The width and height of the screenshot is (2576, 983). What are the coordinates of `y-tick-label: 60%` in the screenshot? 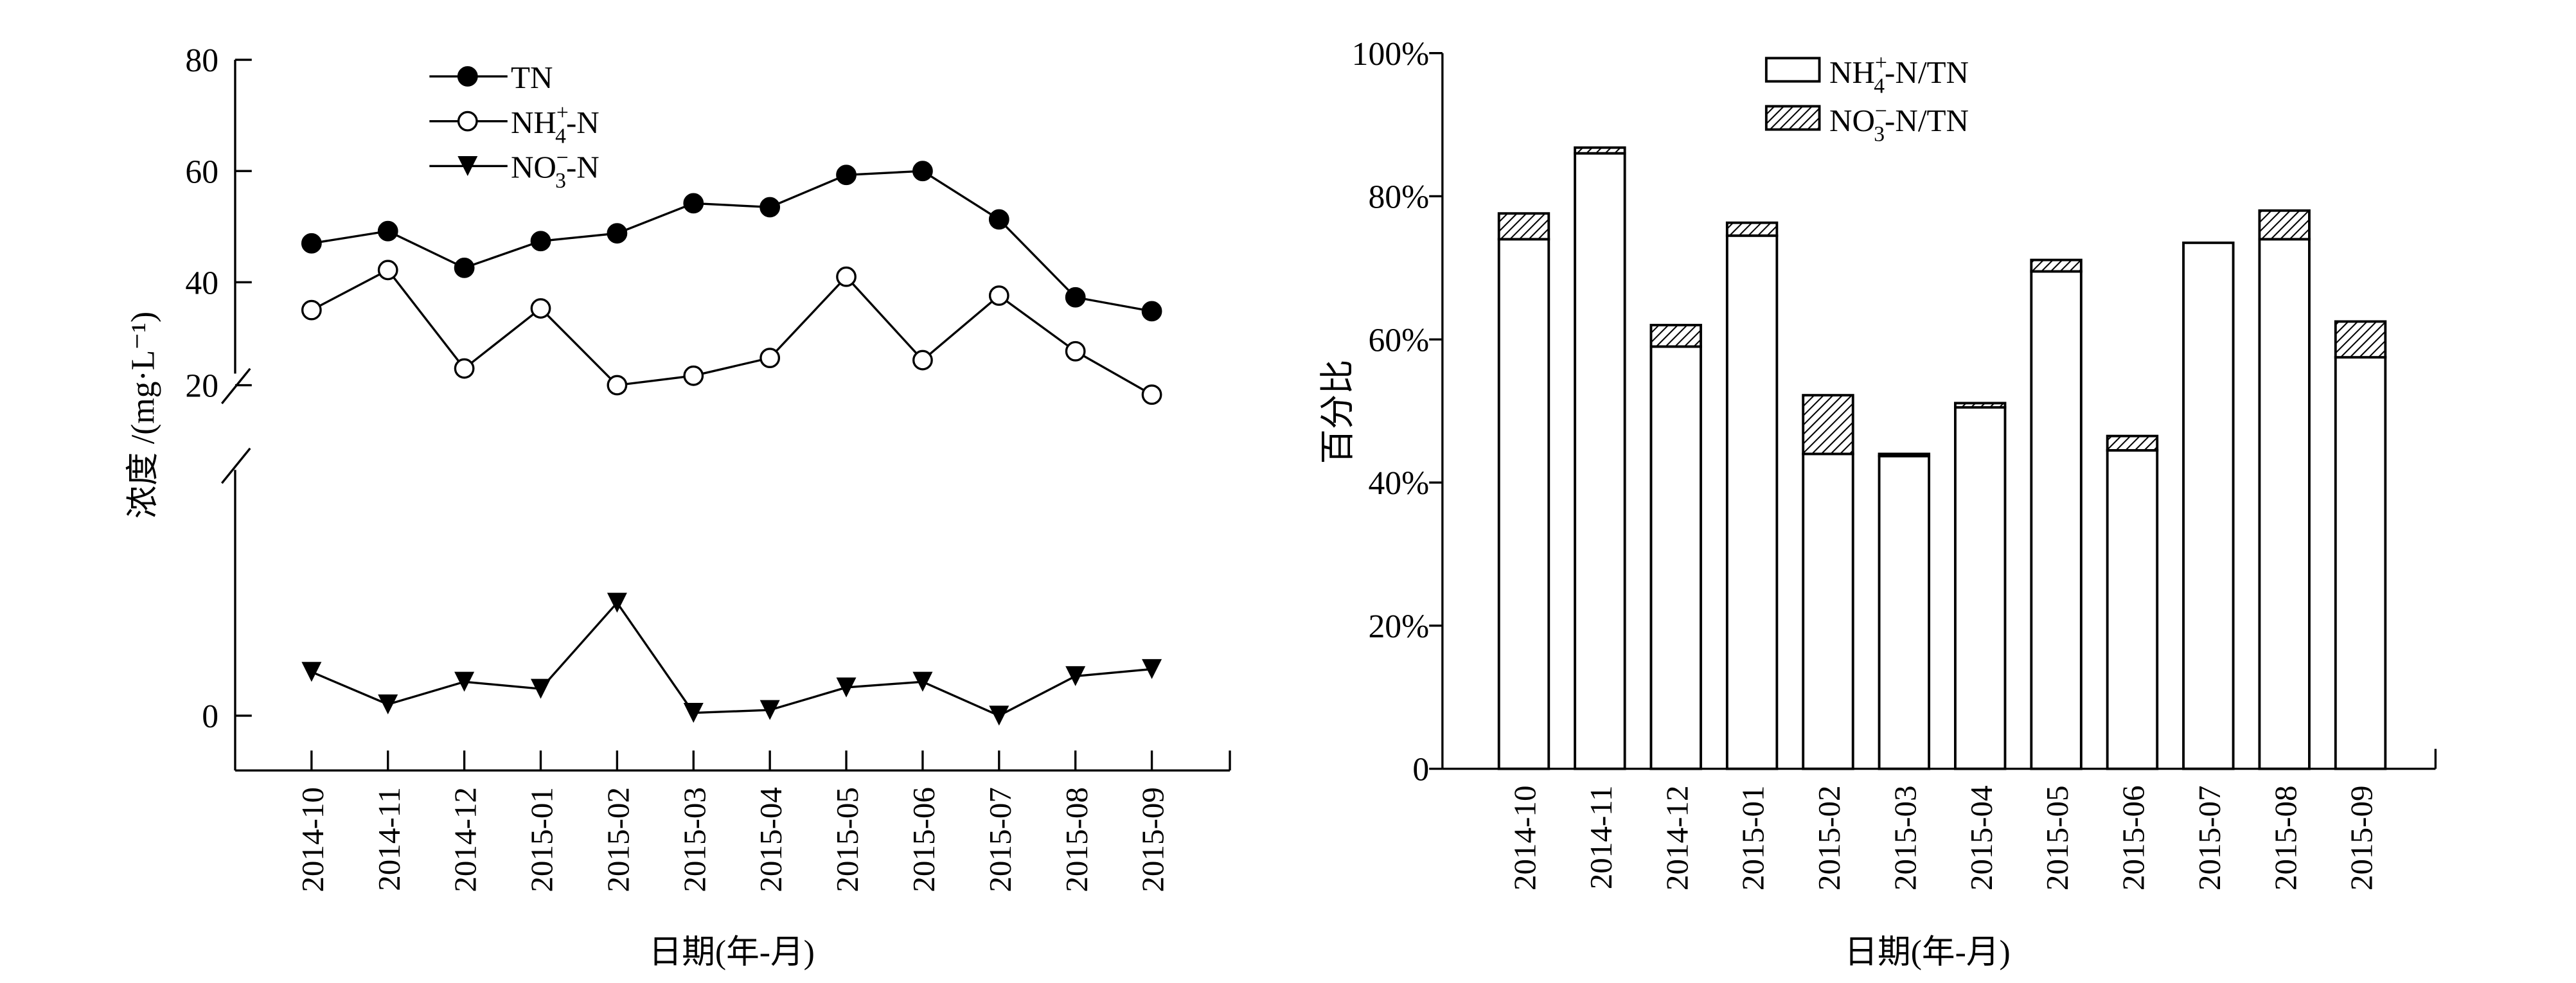 It's located at (1399, 340).